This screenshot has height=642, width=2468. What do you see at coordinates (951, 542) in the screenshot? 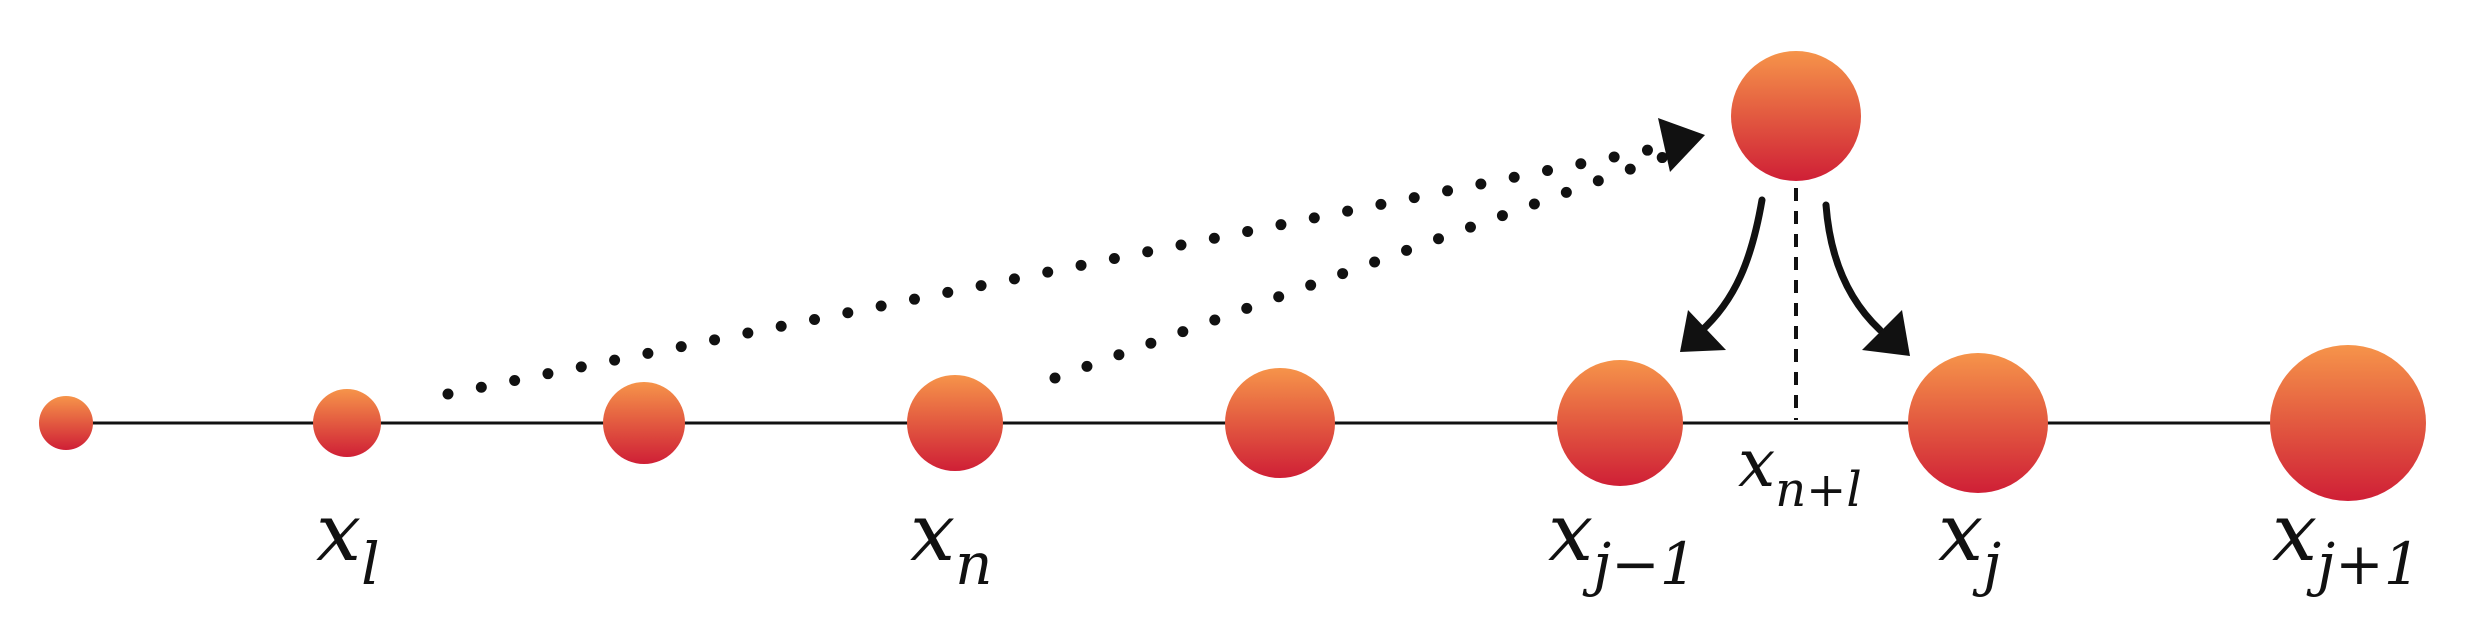
I see `label-x-n: xn` at bounding box center [951, 542].